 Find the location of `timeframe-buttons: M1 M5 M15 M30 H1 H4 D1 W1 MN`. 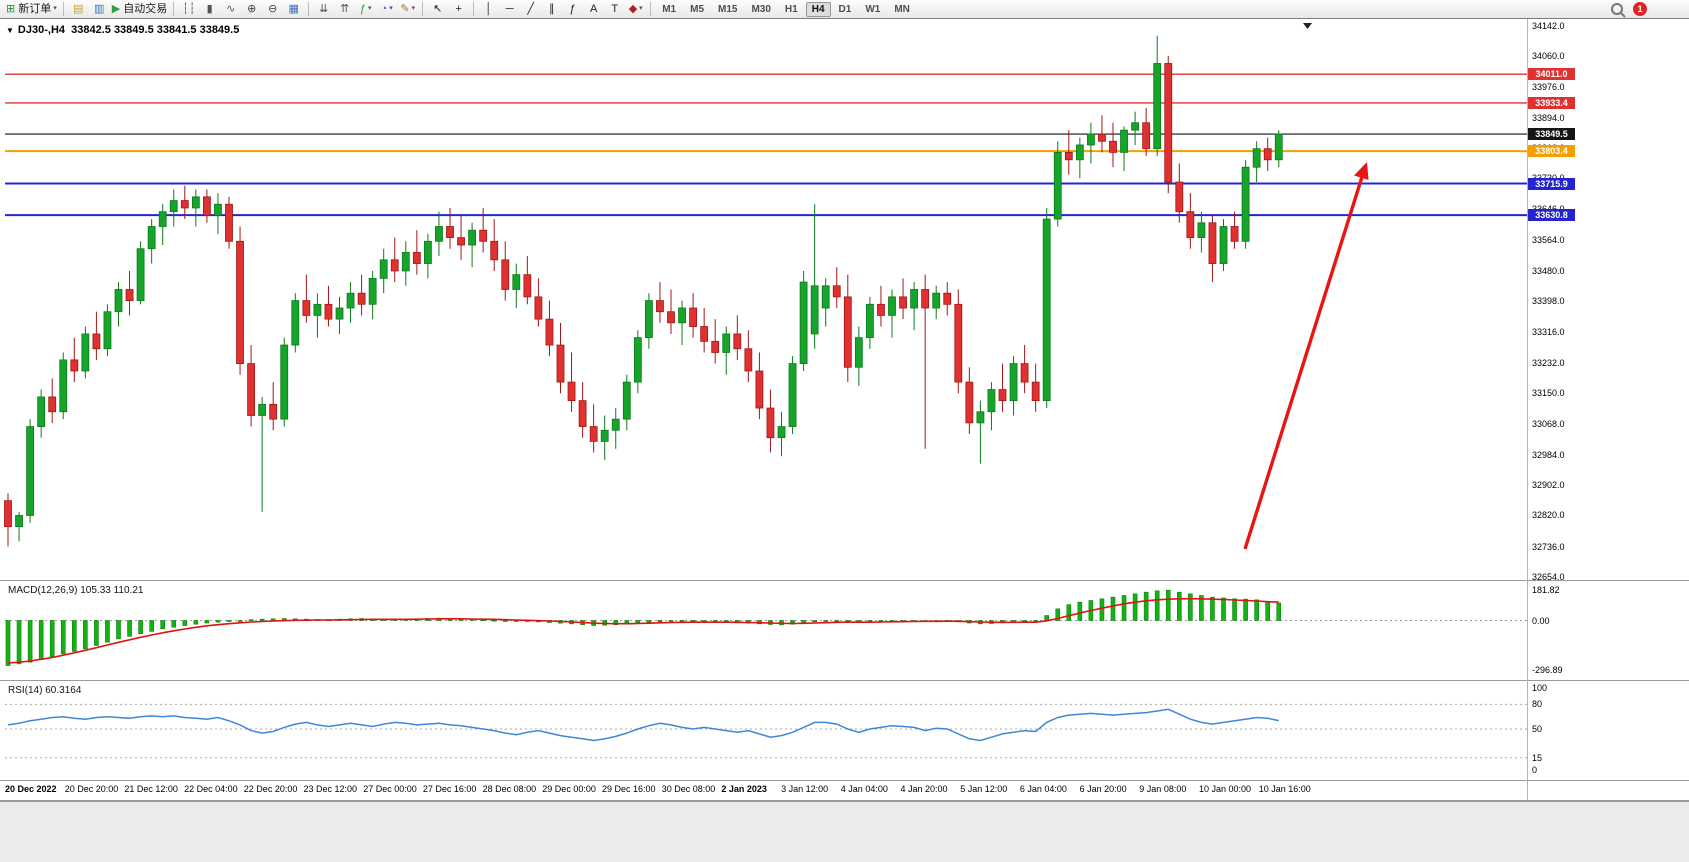

timeframe-buttons: M1 M5 M15 M30 H1 H4 D1 W1 MN is located at coordinates (786, 9).